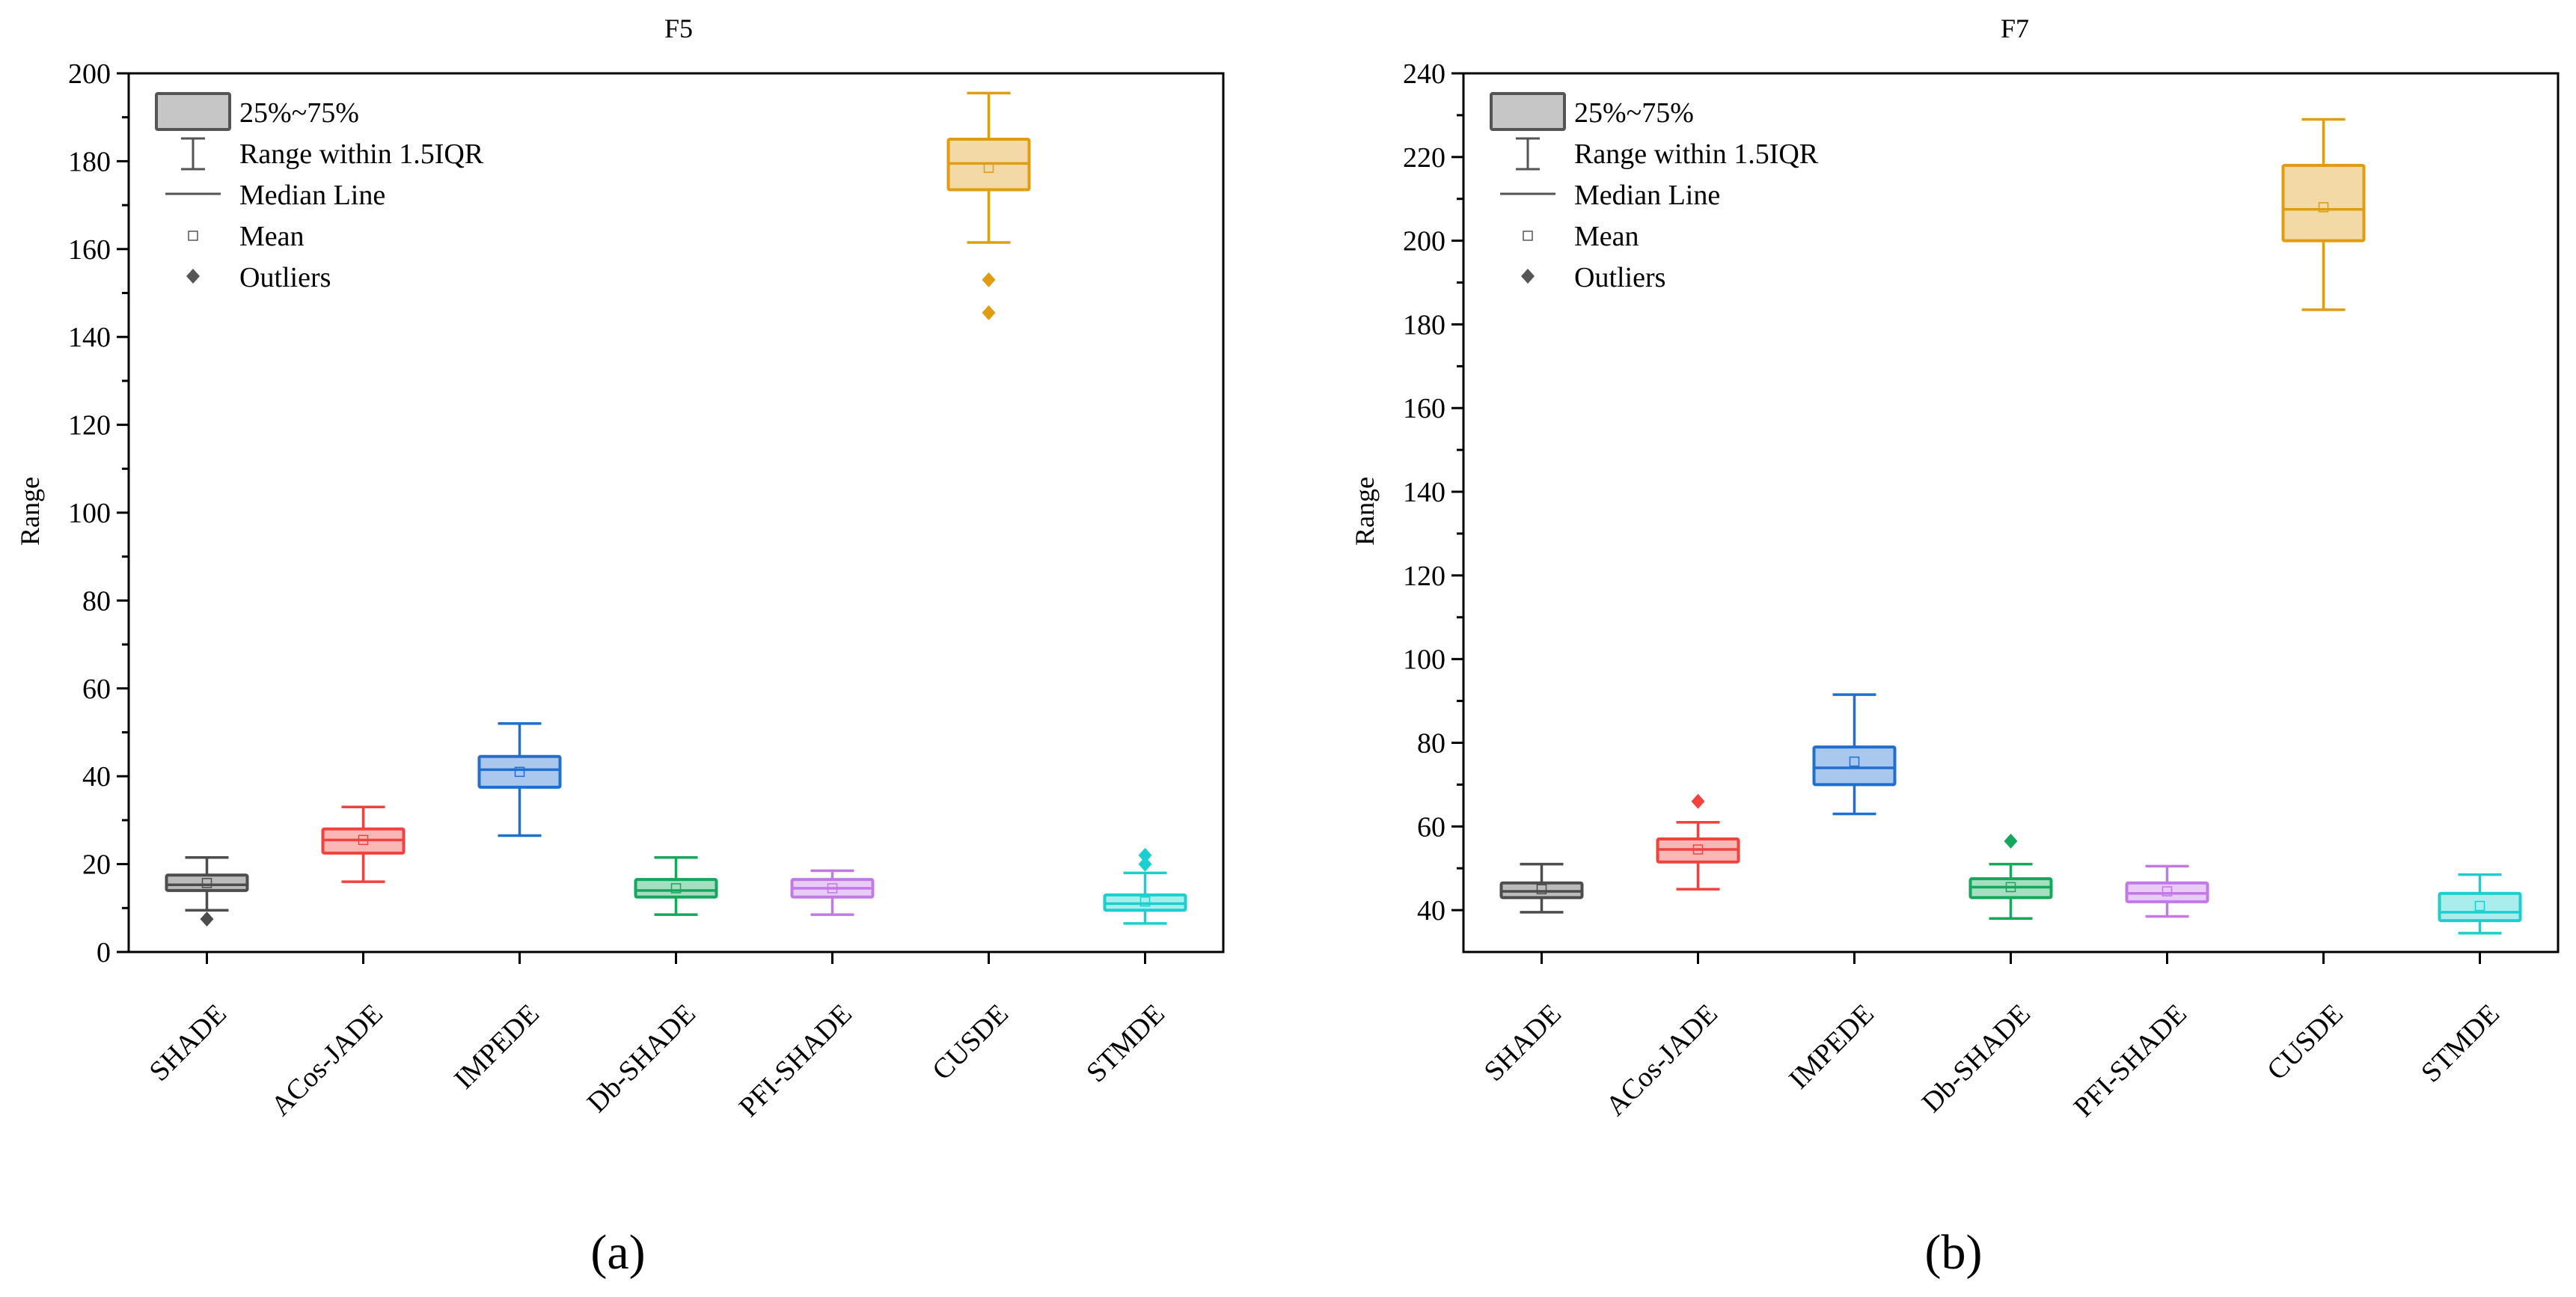  Describe the element at coordinates (1424, 158) in the screenshot. I see `y-tick-label: 220` at that location.